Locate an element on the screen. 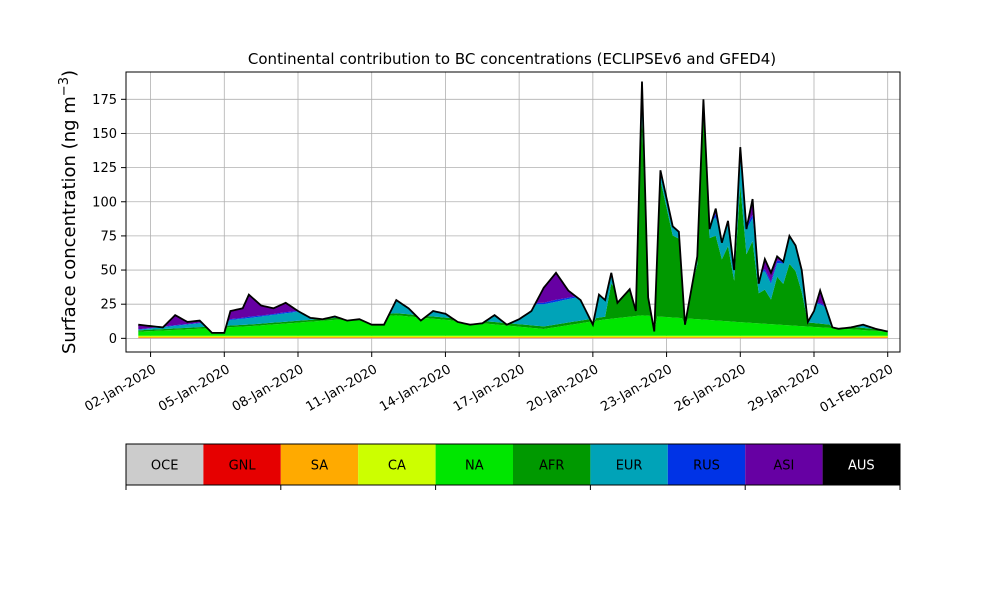 This screenshot has height=600, width=1000. legend-label-ca: CA is located at coordinates (397, 466).